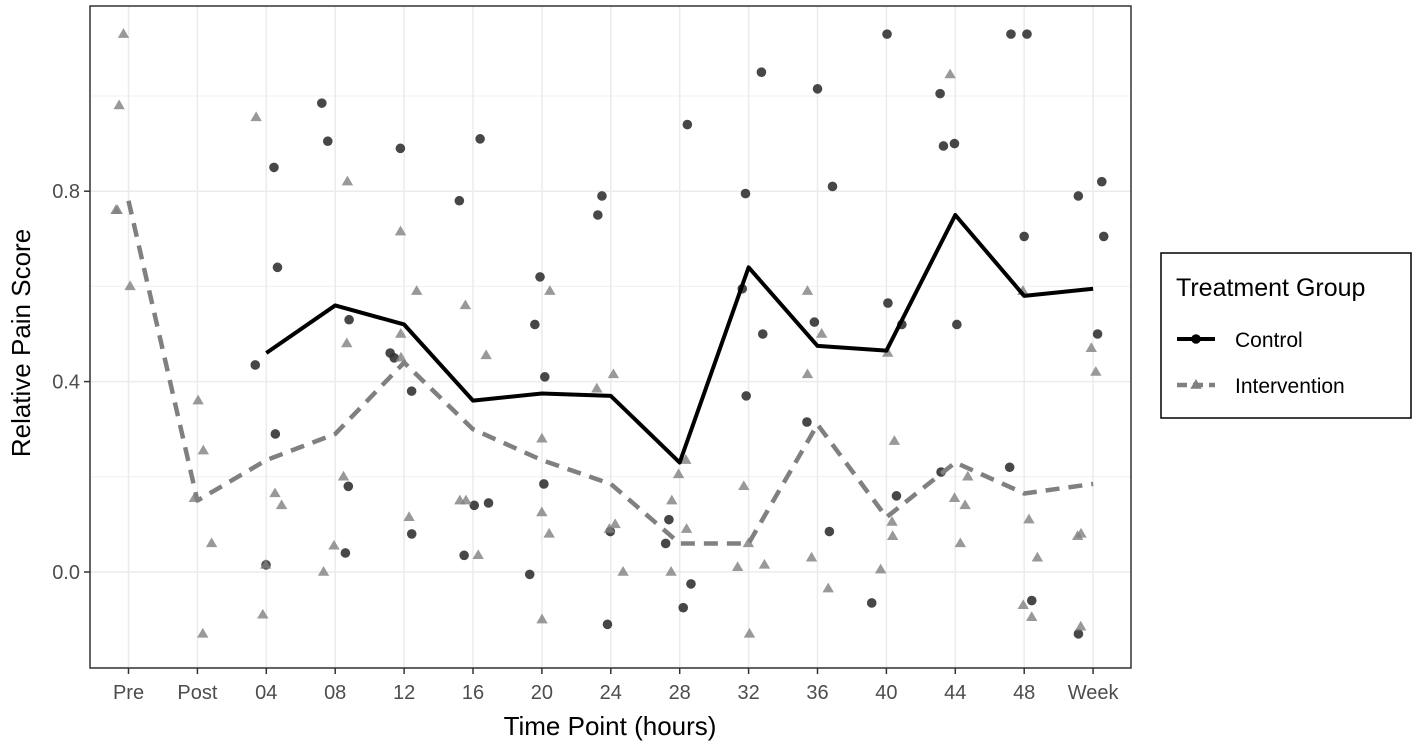  What do you see at coordinates (335, 693) in the screenshot?
I see `x-tick-label: 08` at bounding box center [335, 693].